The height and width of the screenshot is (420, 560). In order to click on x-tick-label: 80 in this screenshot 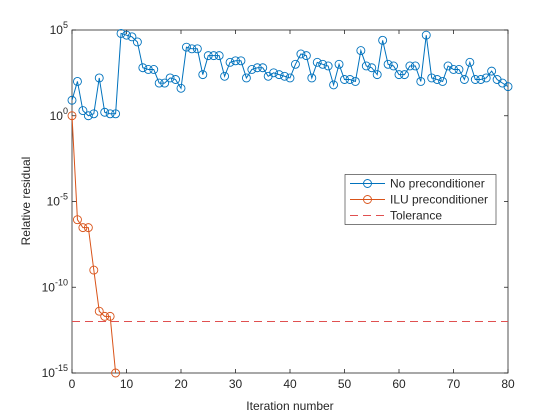, I will do `click(508, 384)`.